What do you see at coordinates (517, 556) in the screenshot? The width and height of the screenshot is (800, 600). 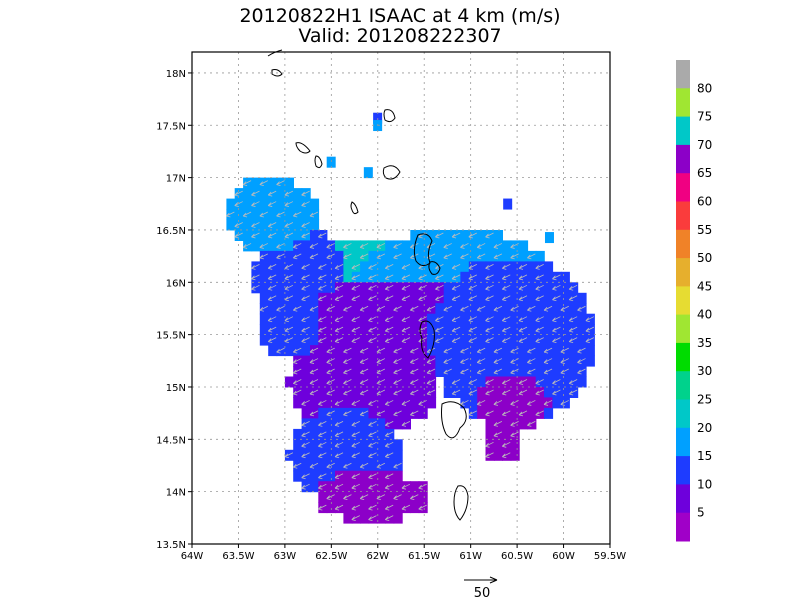 I see `x-tick-label: 60.5W` at bounding box center [517, 556].